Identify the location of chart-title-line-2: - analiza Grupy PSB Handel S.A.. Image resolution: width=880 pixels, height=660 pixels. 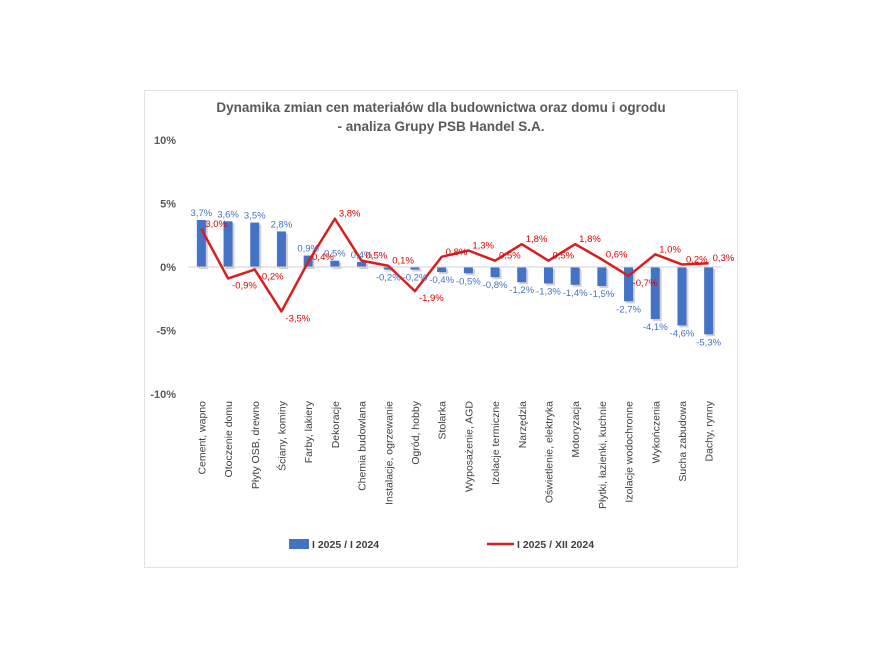
(441, 126).